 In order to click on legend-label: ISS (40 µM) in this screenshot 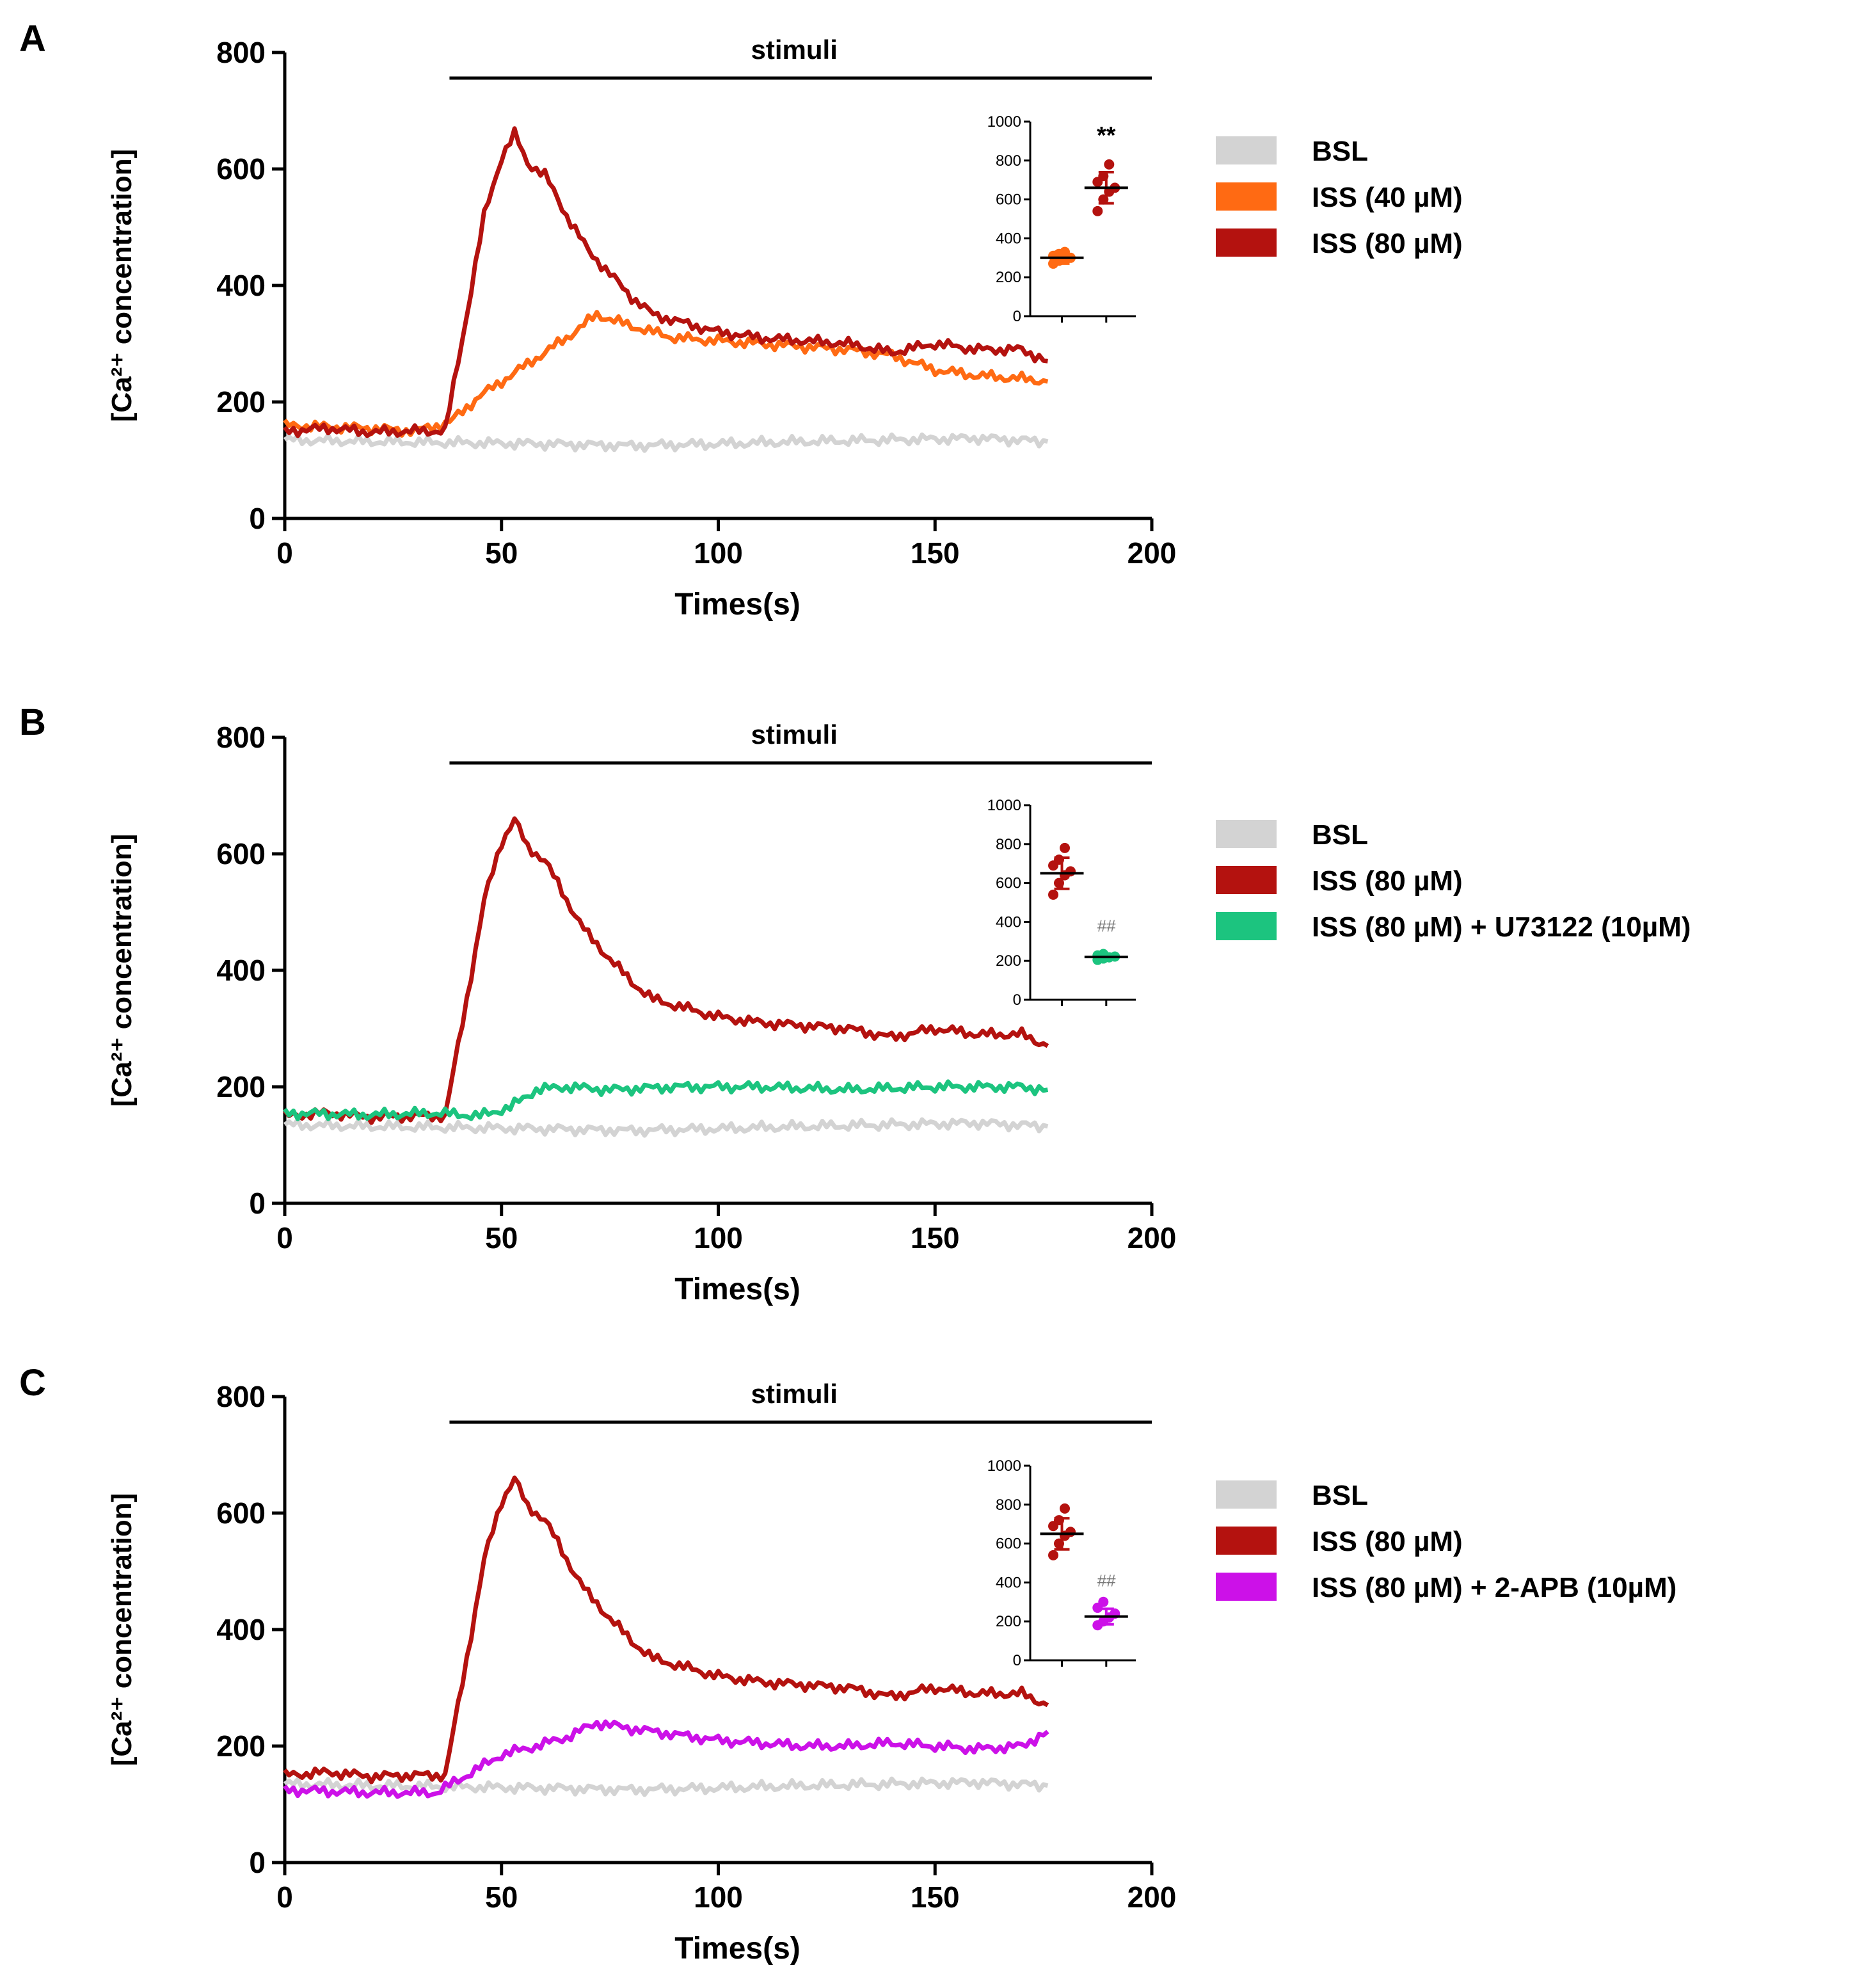, I will do `click(1387, 197)`.